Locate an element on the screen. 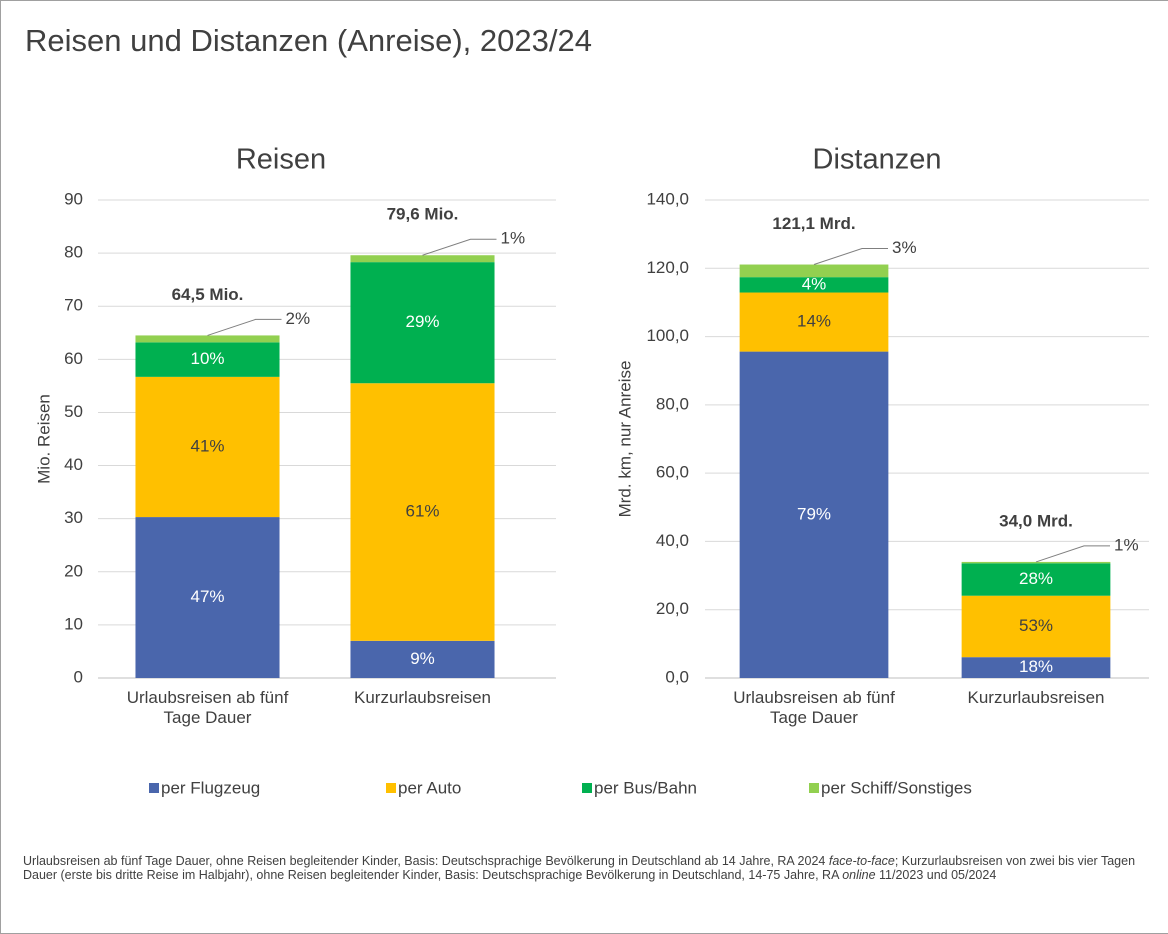  y-axis-title: Mrd. km, nur Anreise is located at coordinates (624, 439).